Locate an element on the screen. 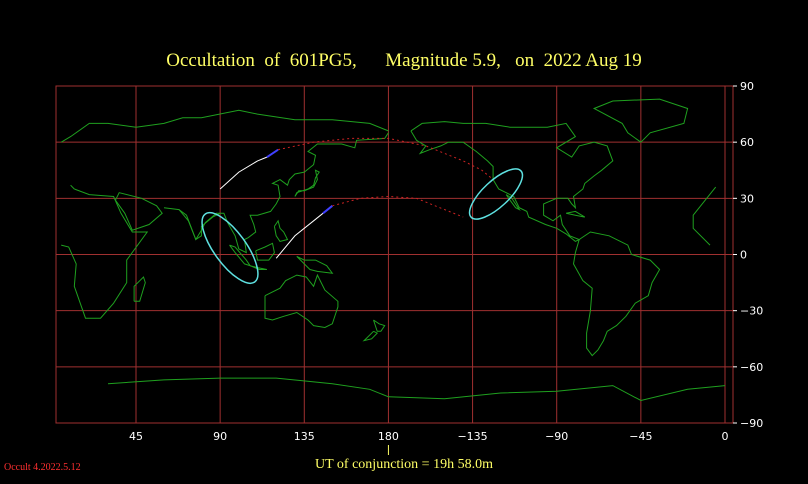  shadow-outline-east is located at coordinates (496, 194).